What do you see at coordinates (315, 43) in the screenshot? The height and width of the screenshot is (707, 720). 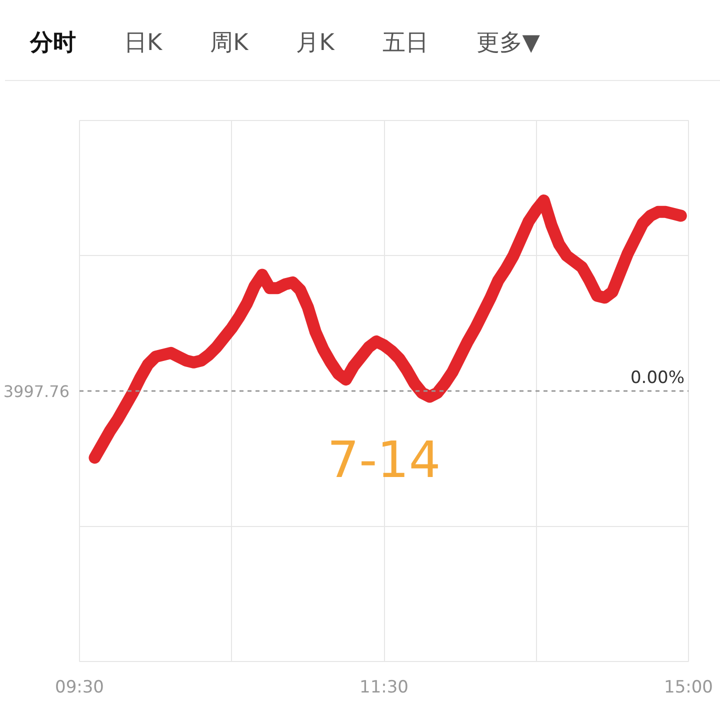 I see `text: 月K` at bounding box center [315, 43].